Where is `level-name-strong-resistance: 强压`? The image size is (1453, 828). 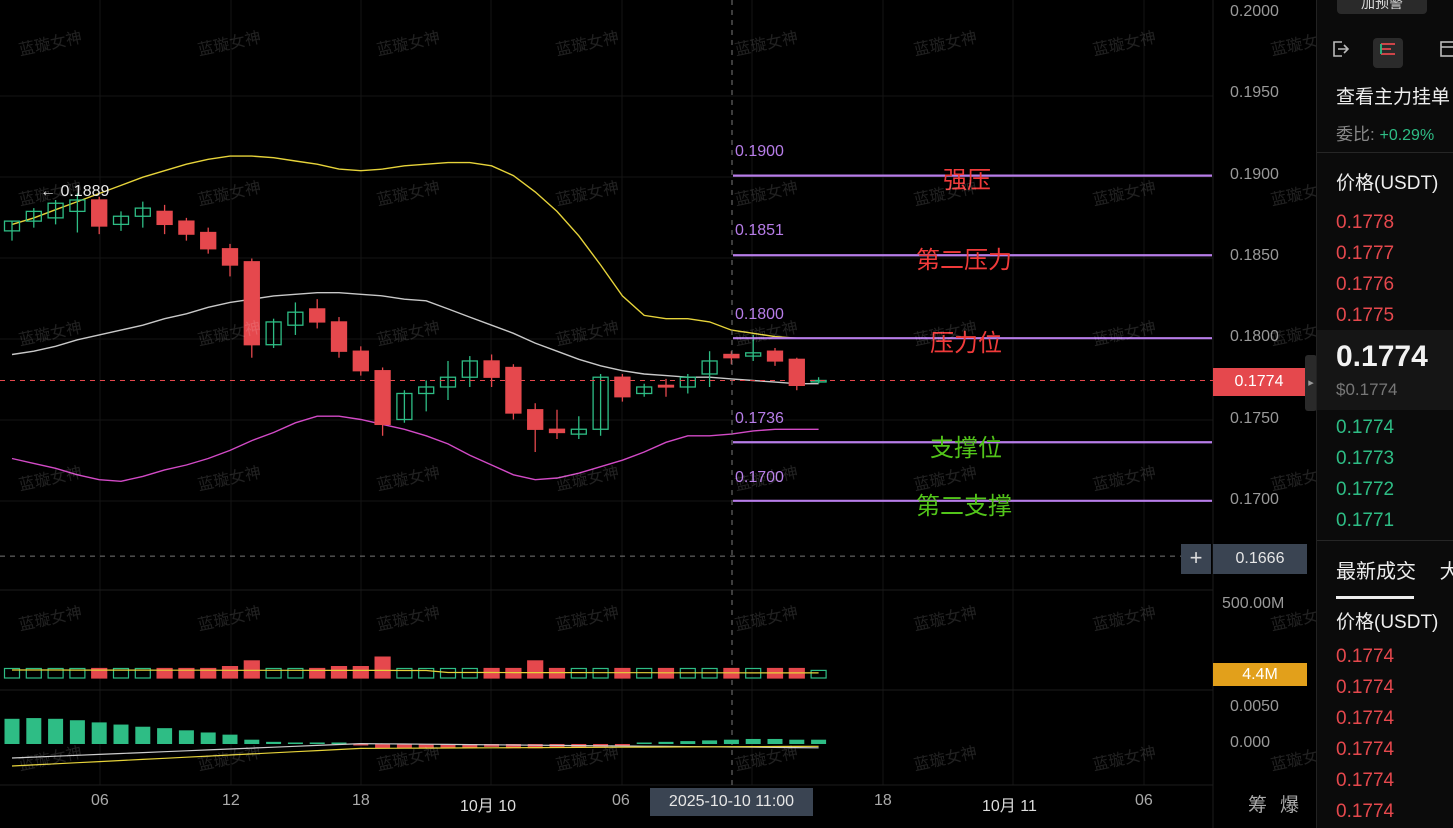 level-name-strong-resistance: 强压 is located at coordinates (967, 180).